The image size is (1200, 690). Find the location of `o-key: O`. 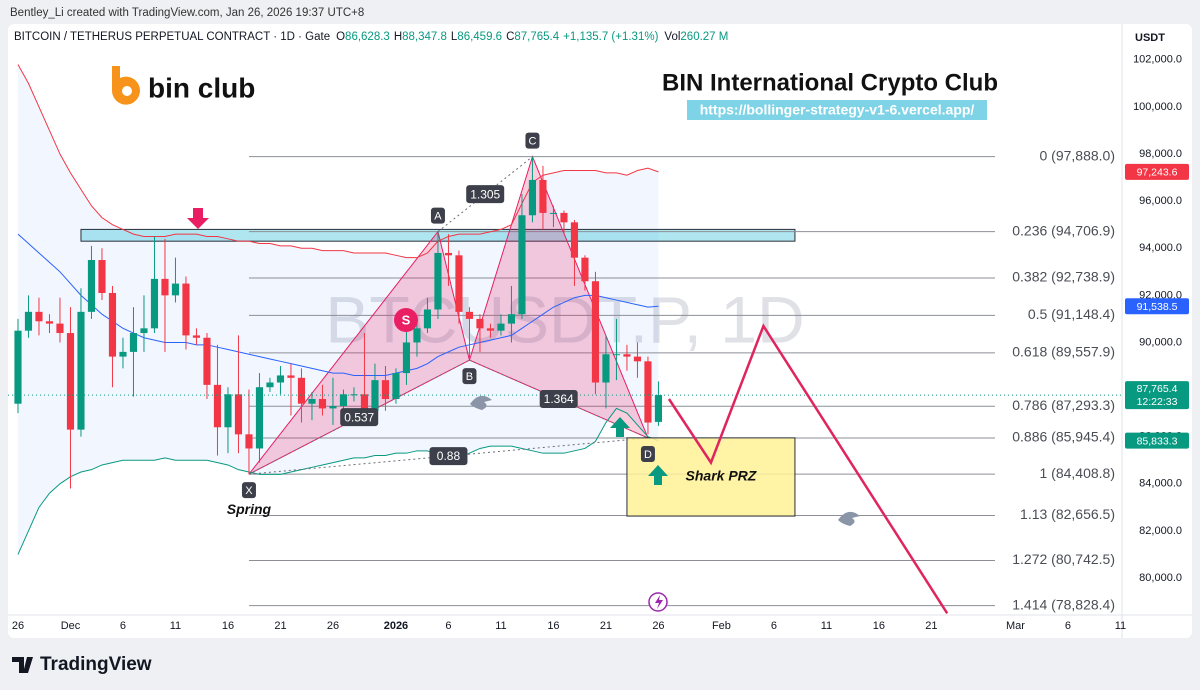

o-key: O is located at coordinates (340, 37).